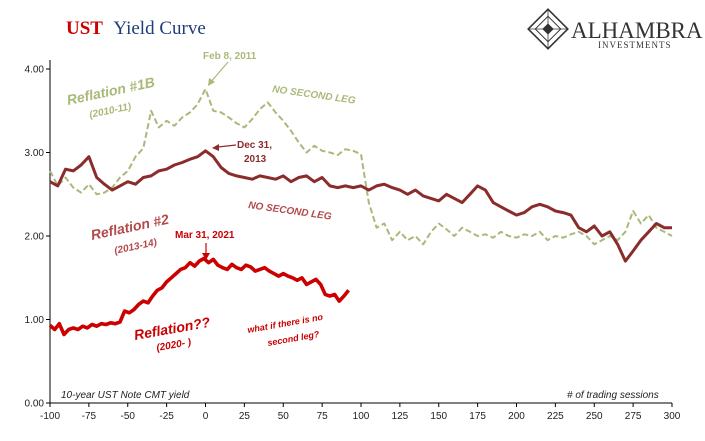  I want to click on r1-peak-label: Feb 8, 2011, so click(230, 56).